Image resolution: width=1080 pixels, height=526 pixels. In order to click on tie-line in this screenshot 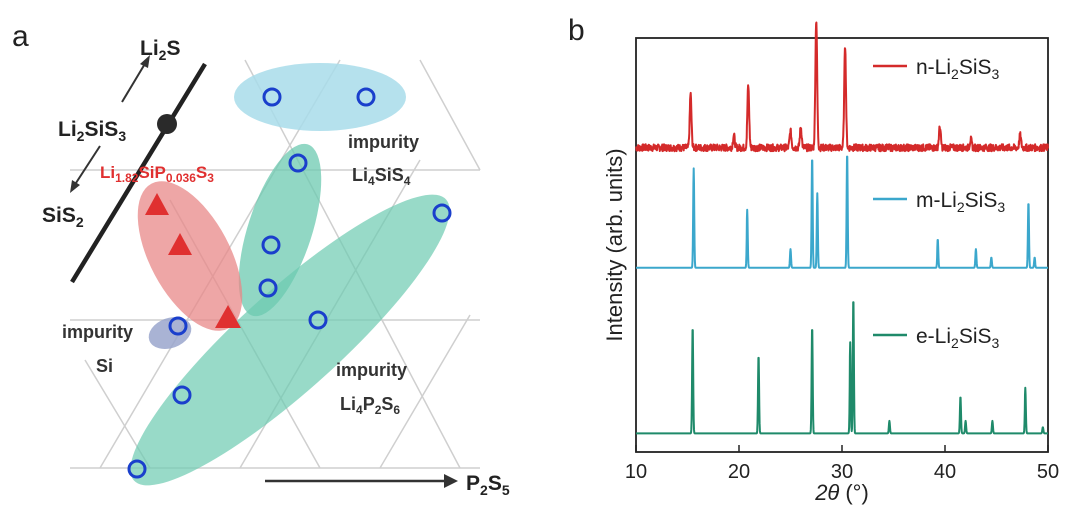, I will do `click(138, 173)`.